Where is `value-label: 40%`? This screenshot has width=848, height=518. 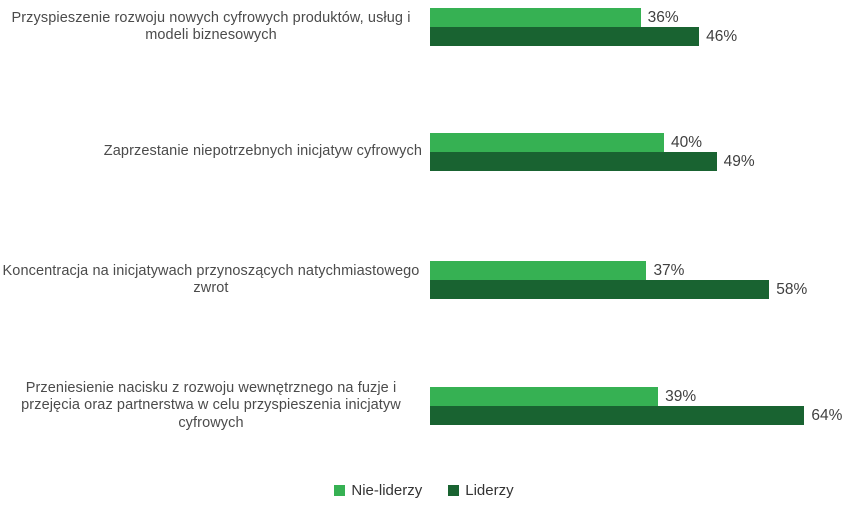 value-label: 40% is located at coordinates (687, 142).